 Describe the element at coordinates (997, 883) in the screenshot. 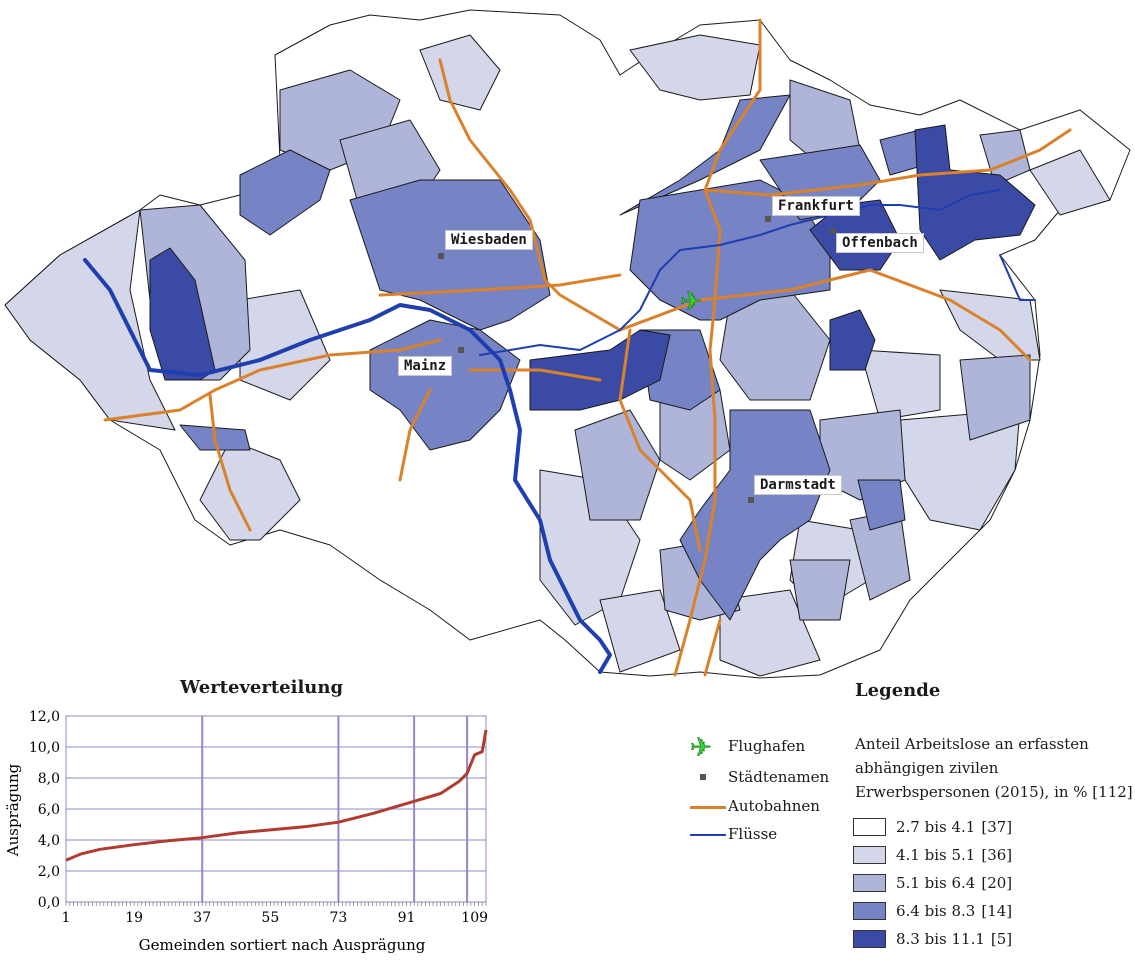

I see `class-count: [20]` at that location.